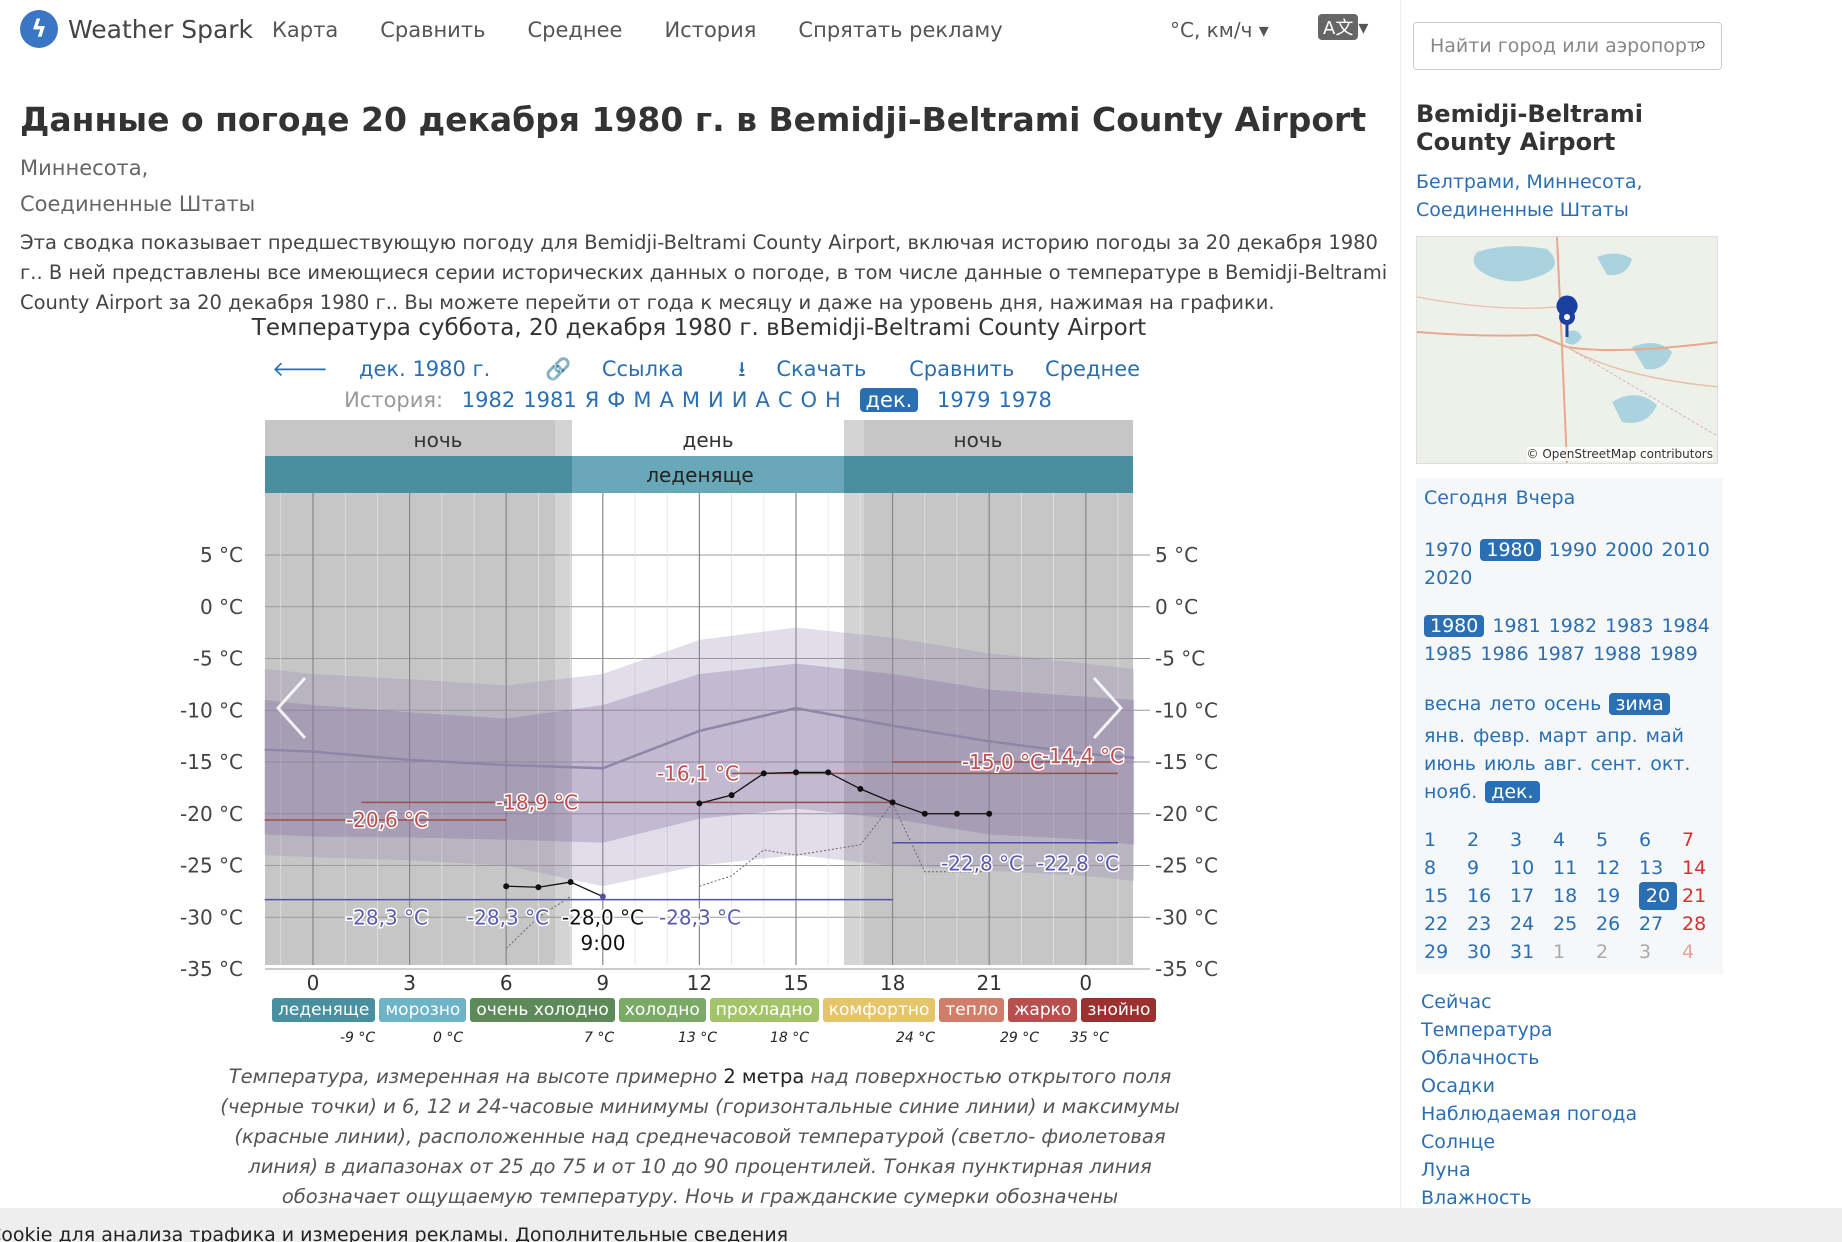  What do you see at coordinates (802, 369) in the screenshot?
I see `download-link: ⭳ Скачать` at bounding box center [802, 369].